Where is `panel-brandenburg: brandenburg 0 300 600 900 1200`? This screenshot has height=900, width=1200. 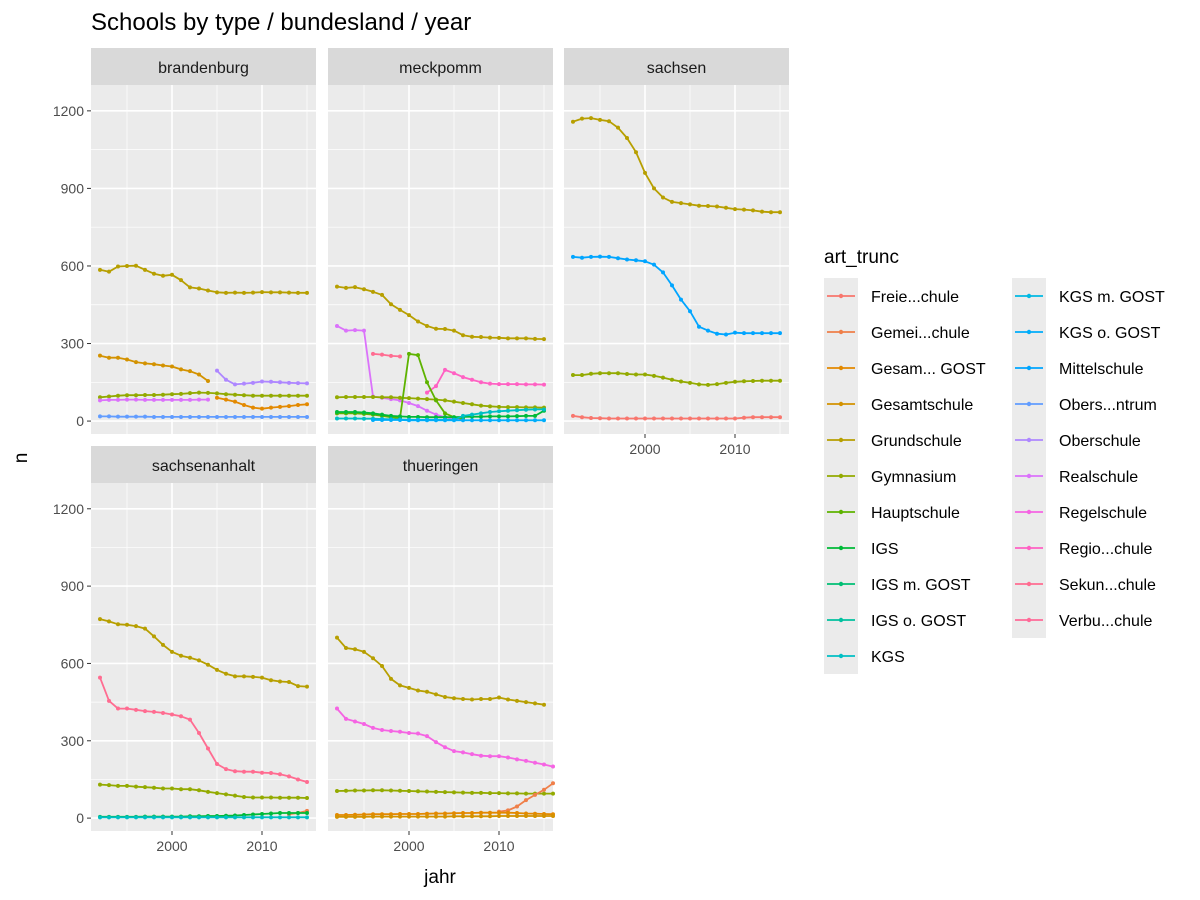 panel-brandenburg: brandenburg 0 300 600 900 1200 is located at coordinates (184, 241).